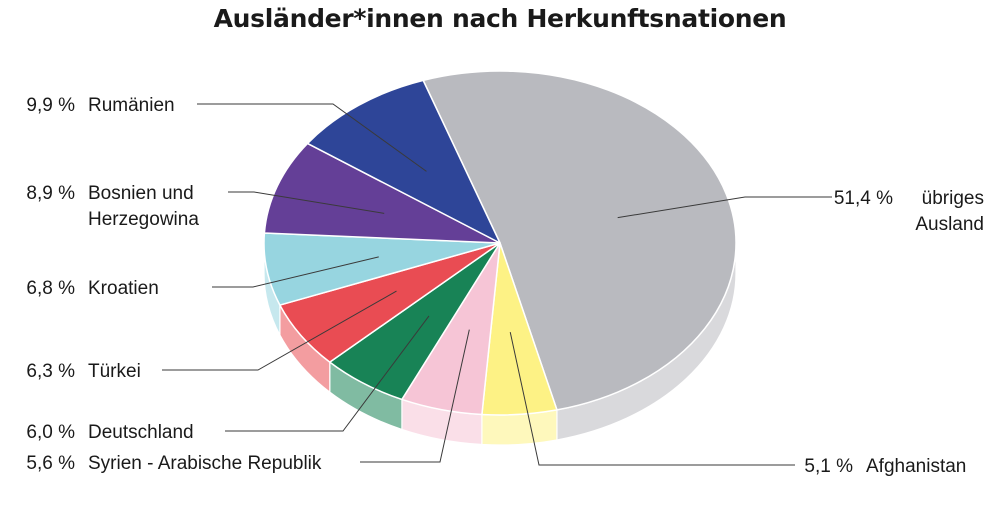 The width and height of the screenshot is (1000, 531). Describe the element at coordinates (279, 330) in the screenshot. I see `leader-line-tuerkei` at that location.